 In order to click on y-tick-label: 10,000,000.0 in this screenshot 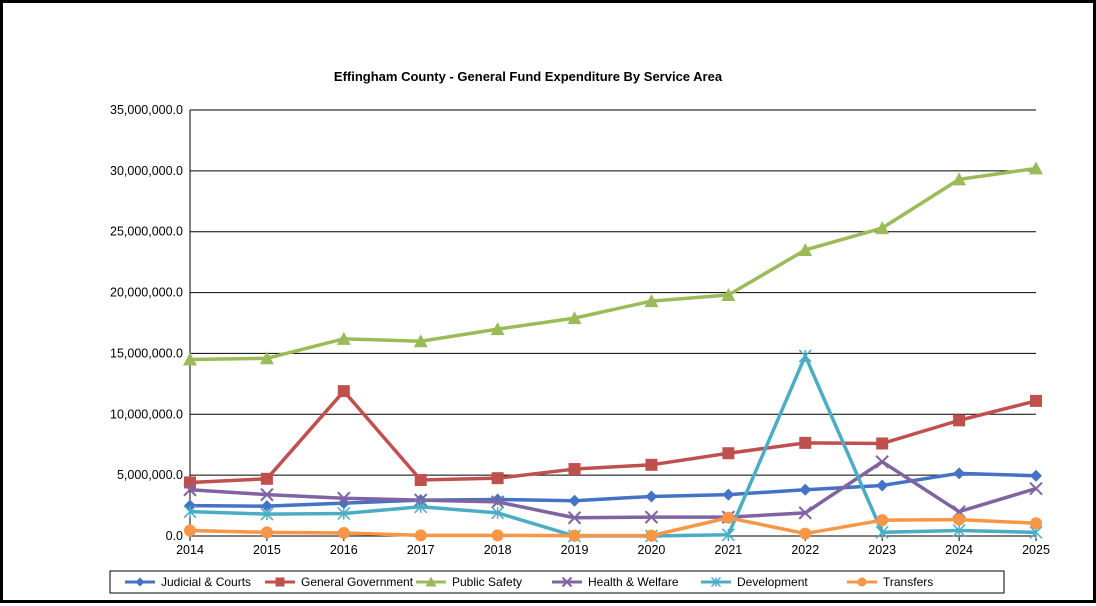, I will do `click(146, 414)`.